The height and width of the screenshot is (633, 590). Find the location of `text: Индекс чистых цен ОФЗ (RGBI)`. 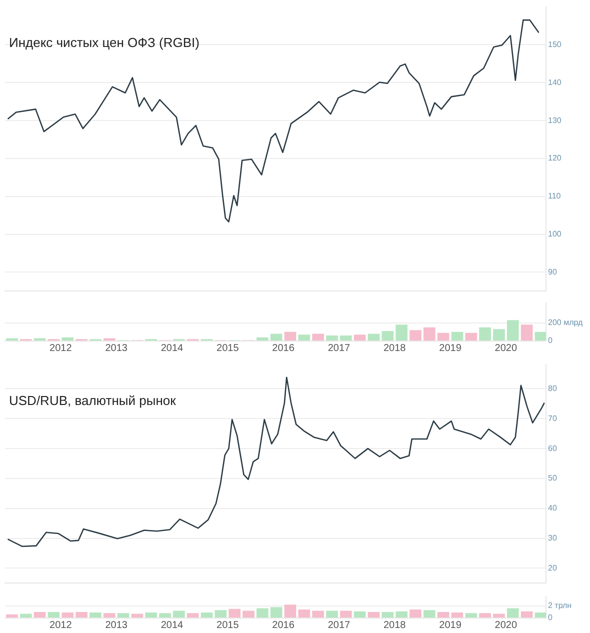

text: Индекс чистых цен ОФЗ (RGBI) is located at coordinates (104, 42).